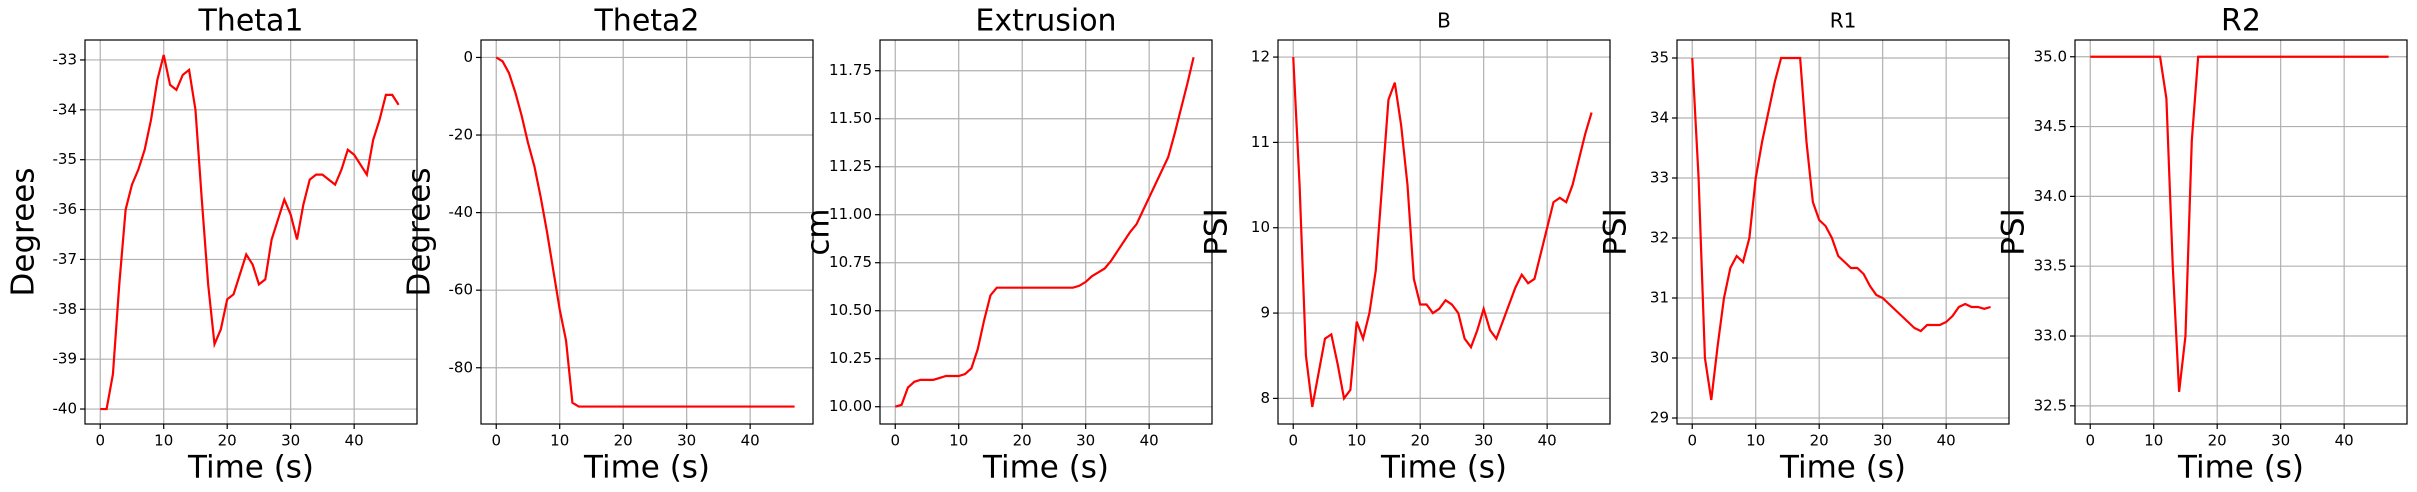 This screenshot has height=492, width=2417. What do you see at coordinates (1659, 298) in the screenshot?
I see `y-tick-label: 31` at bounding box center [1659, 298].